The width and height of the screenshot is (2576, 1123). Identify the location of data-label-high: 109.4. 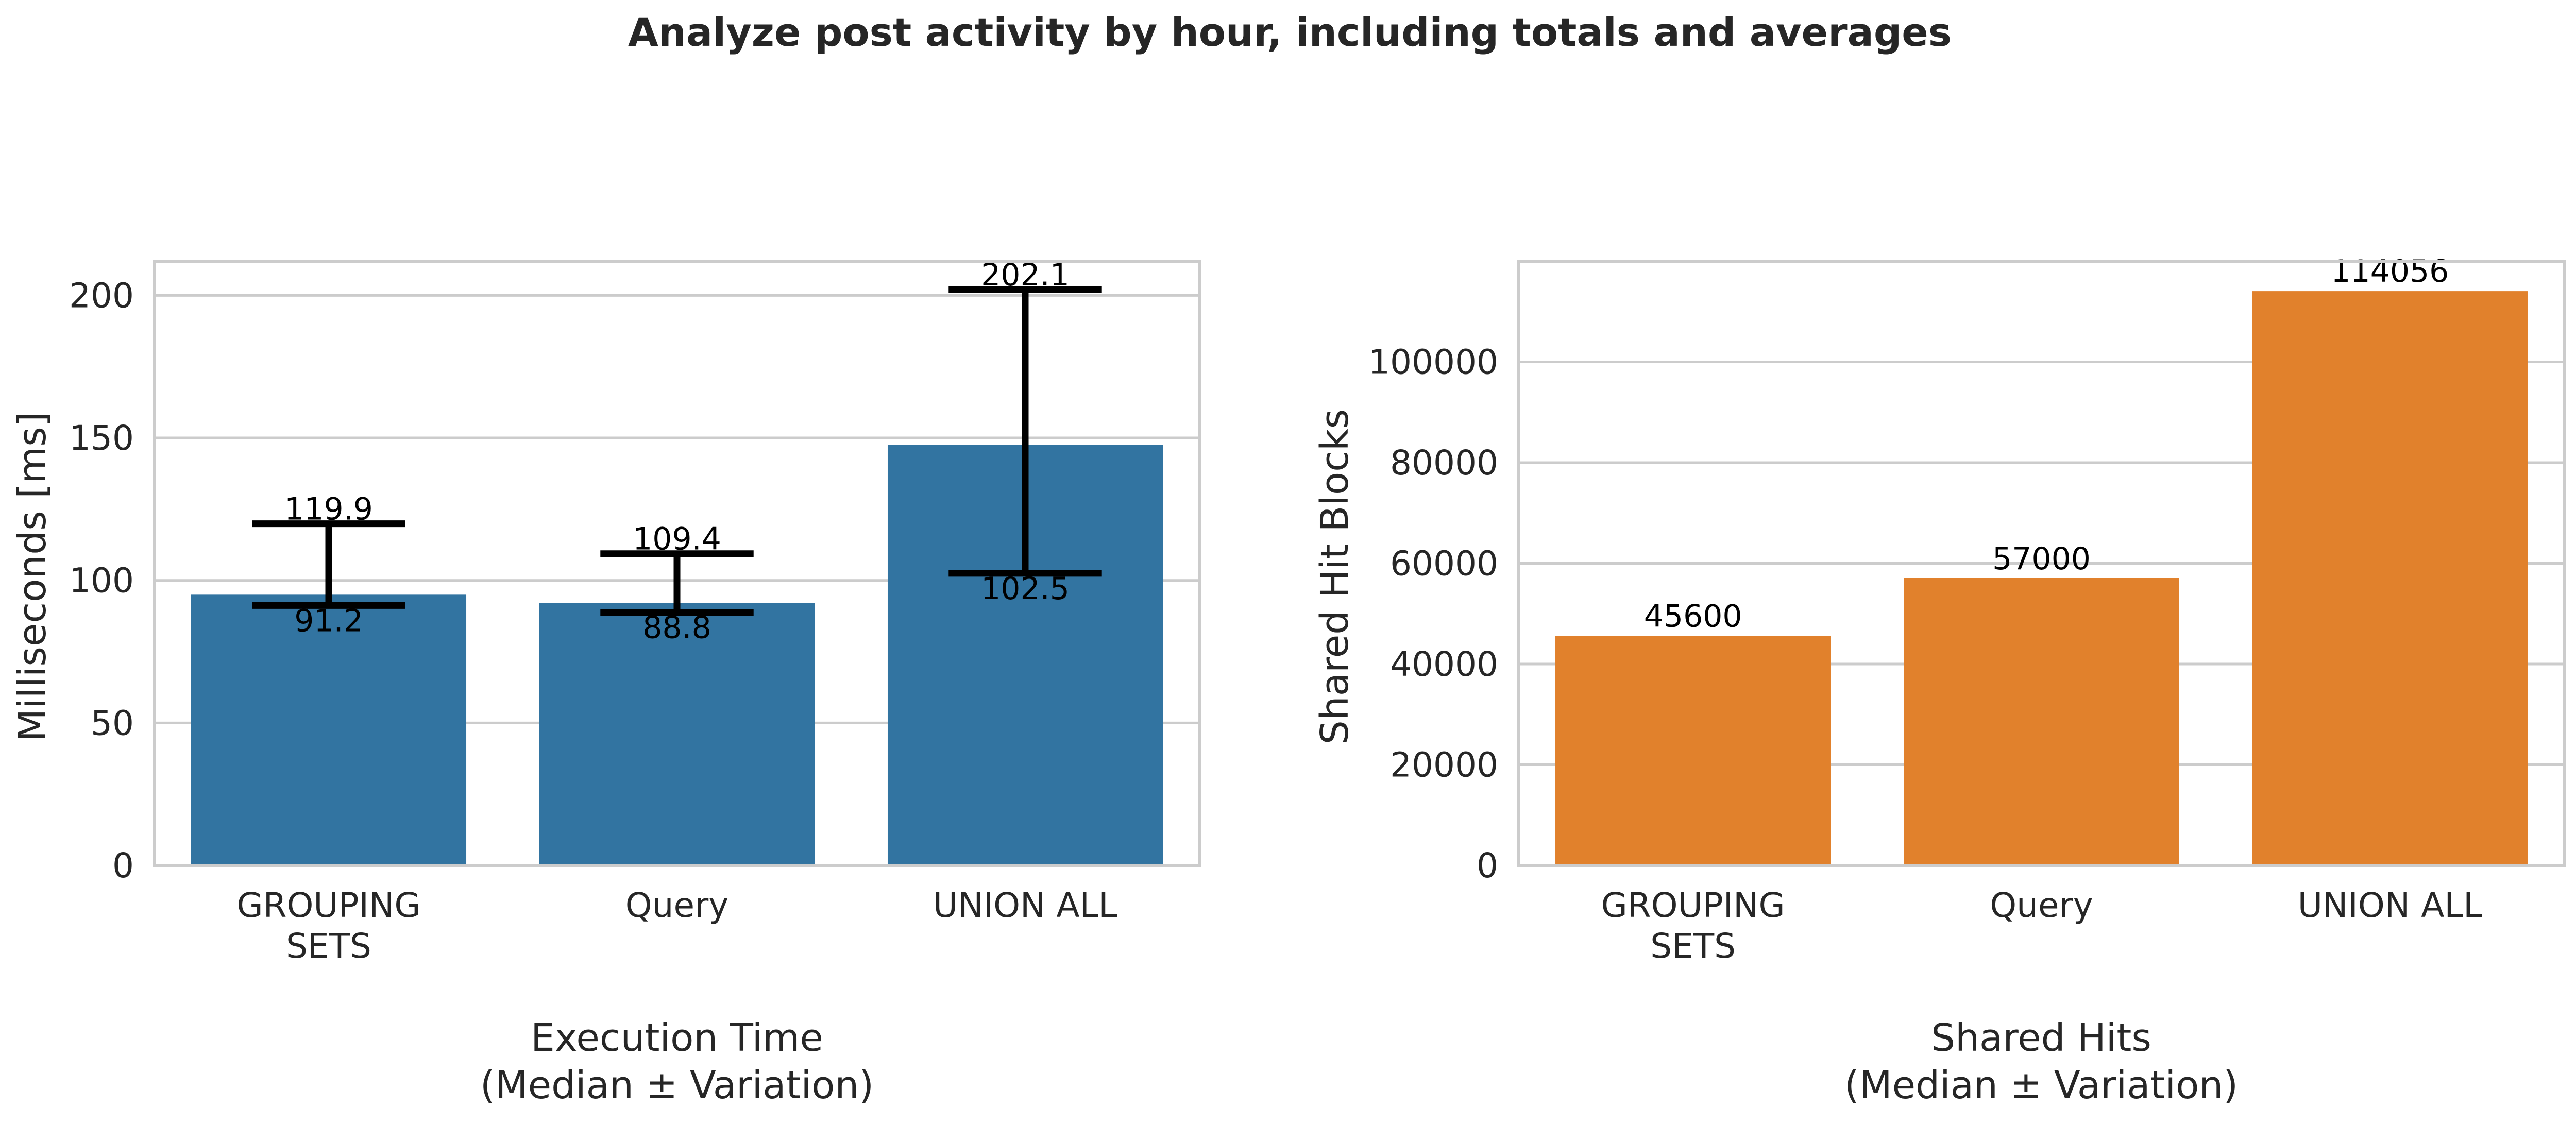
(677, 539).